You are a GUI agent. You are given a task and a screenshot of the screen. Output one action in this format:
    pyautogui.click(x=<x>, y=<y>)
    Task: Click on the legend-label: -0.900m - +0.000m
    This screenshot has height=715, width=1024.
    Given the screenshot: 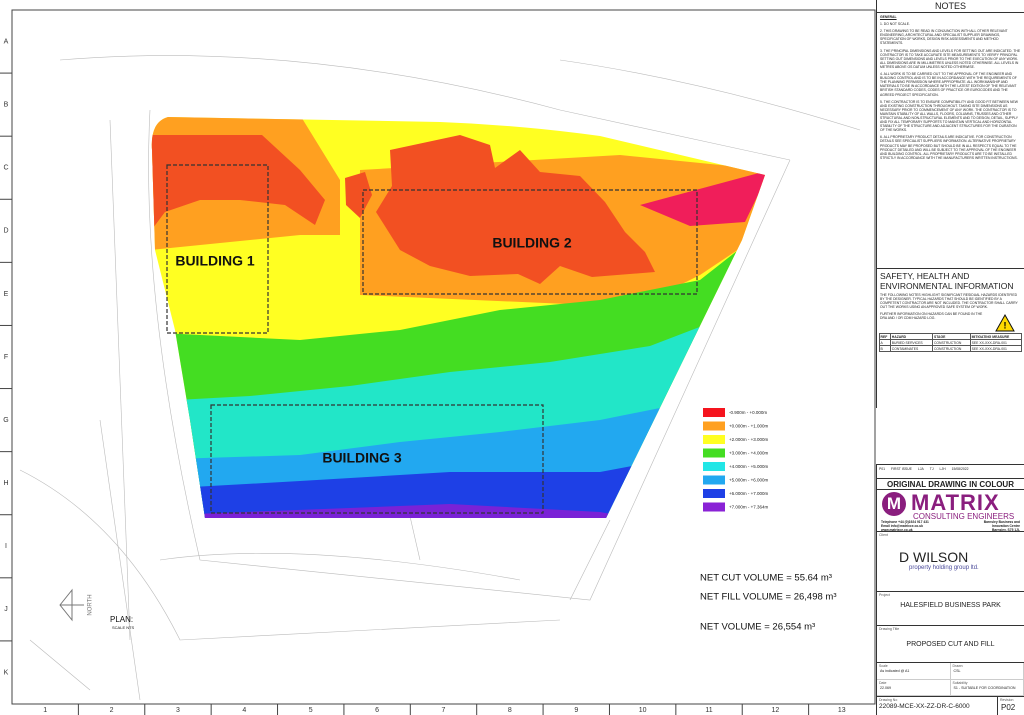 What is the action you would take?
    pyautogui.click(x=748, y=412)
    